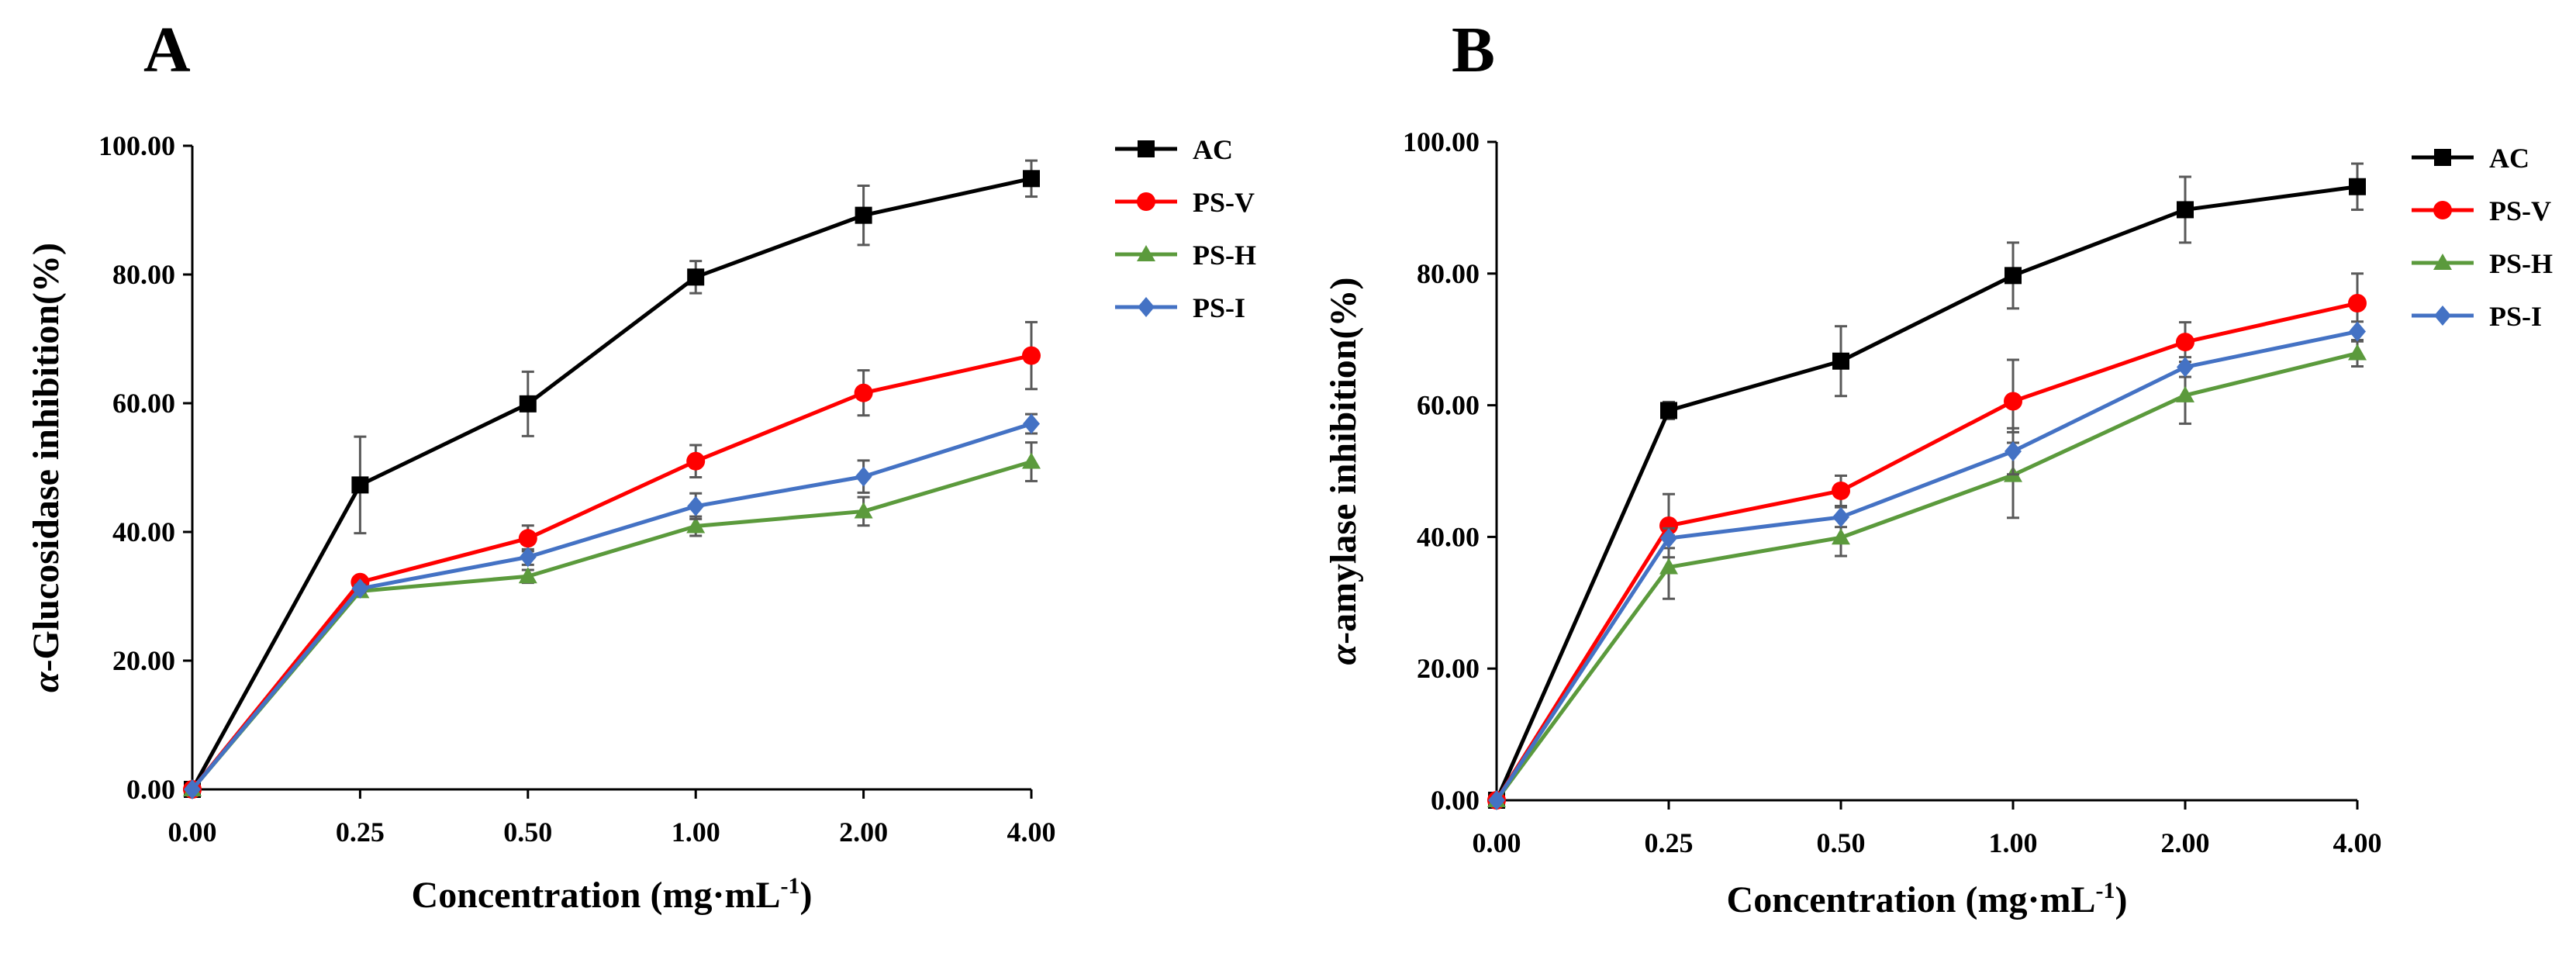  I want to click on panel-letter: B, so click(1474, 50).